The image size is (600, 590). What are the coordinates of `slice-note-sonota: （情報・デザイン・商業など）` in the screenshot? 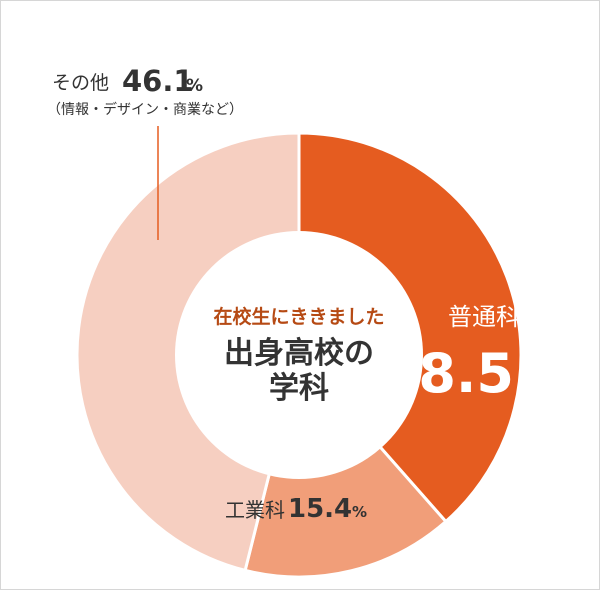 It's located at (145, 109).